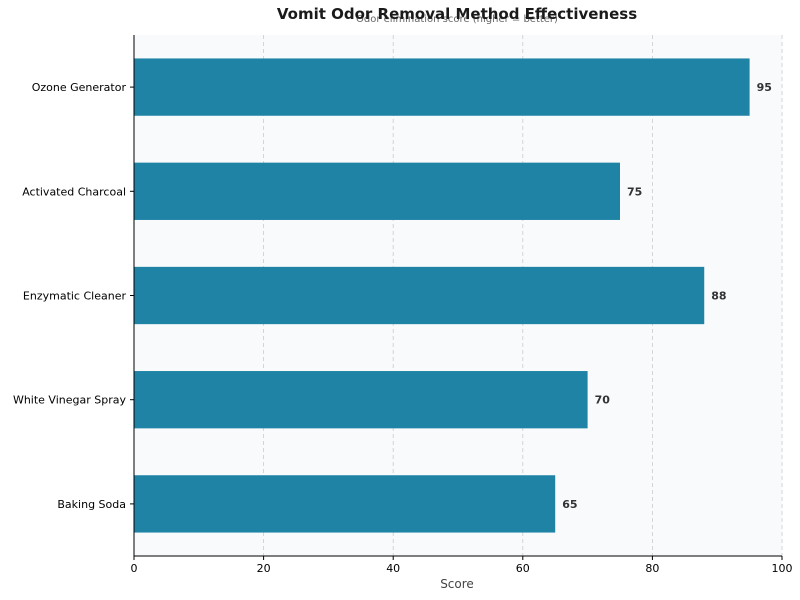 This screenshot has height=600, width=800. I want to click on value-label: 75, so click(634, 191).